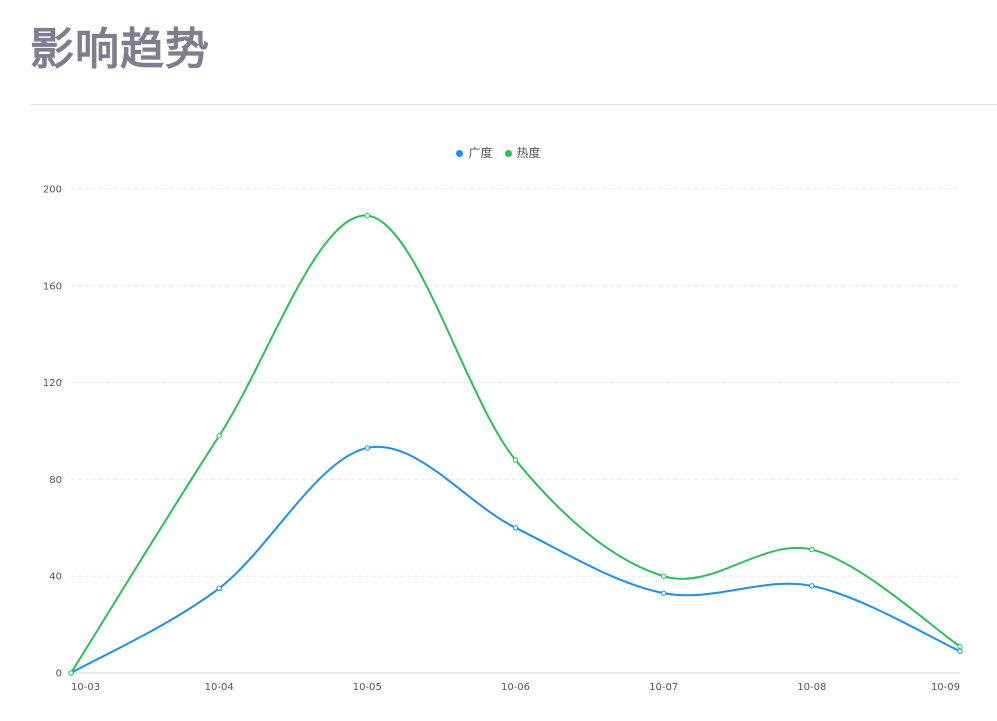 This screenshot has height=721, width=997. I want to click on x-tick-label-0: 10-03, so click(85, 687).